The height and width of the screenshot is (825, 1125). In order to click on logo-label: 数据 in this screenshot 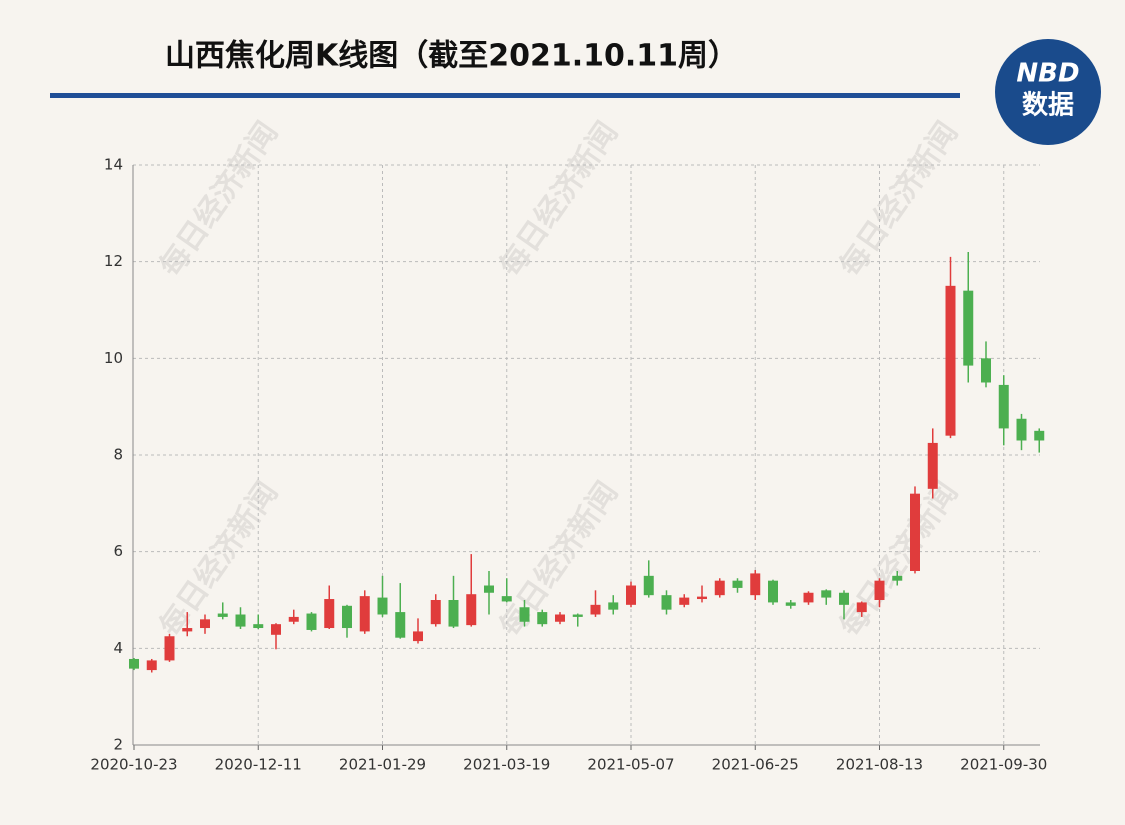, I will do `click(1048, 106)`.